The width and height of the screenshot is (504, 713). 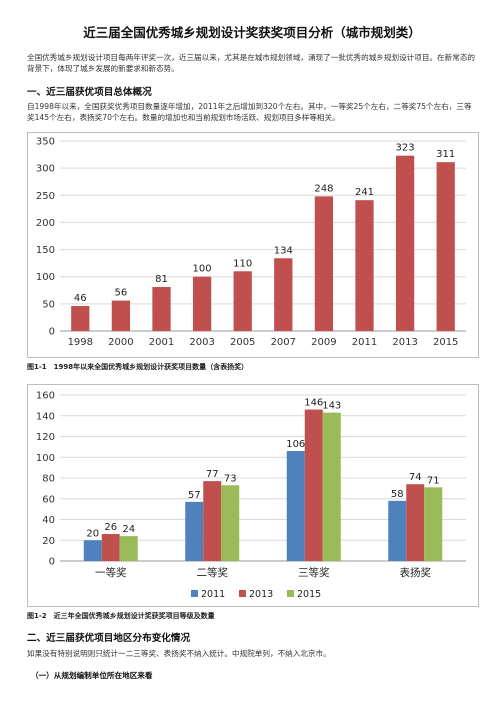 What do you see at coordinates (323, 188) in the screenshot?
I see `data-label: 248` at bounding box center [323, 188].